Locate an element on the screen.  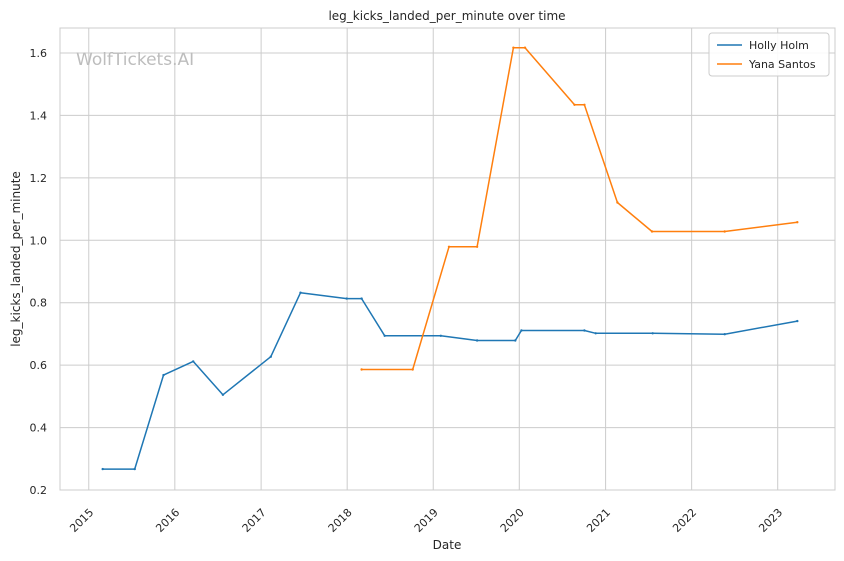
legend: Holly Holm Yana Santos is located at coordinates (769, 54).